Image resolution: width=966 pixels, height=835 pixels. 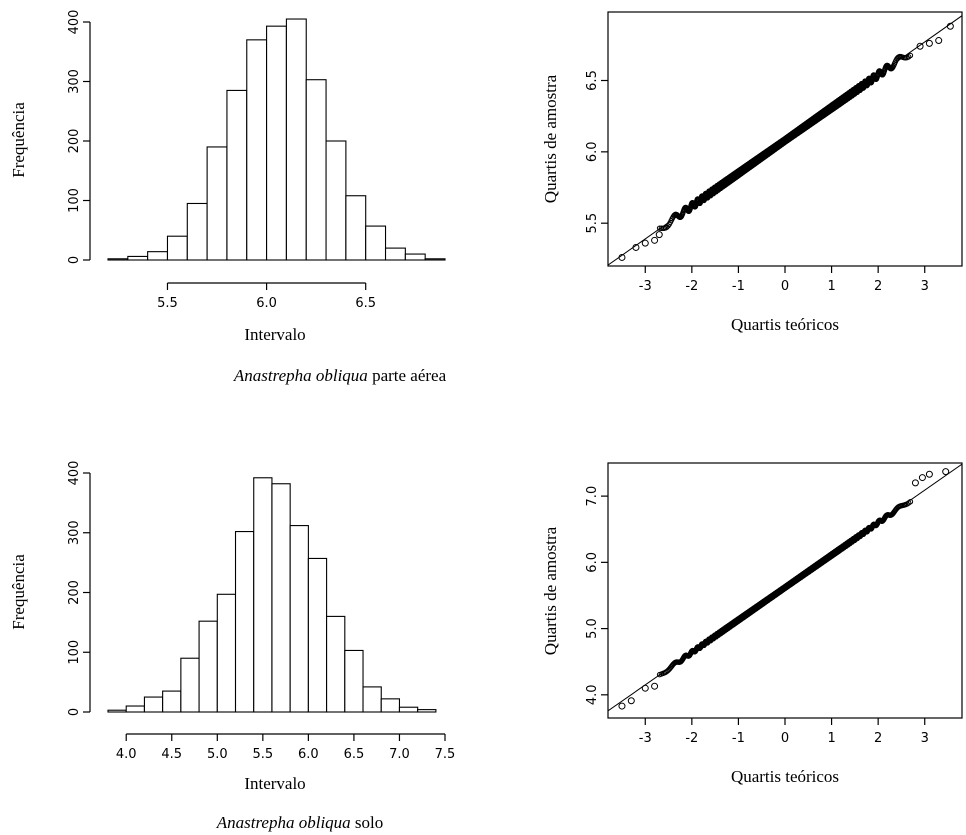 What do you see at coordinates (274, 334) in the screenshot?
I see `x-axis-label: Intervalo` at bounding box center [274, 334].